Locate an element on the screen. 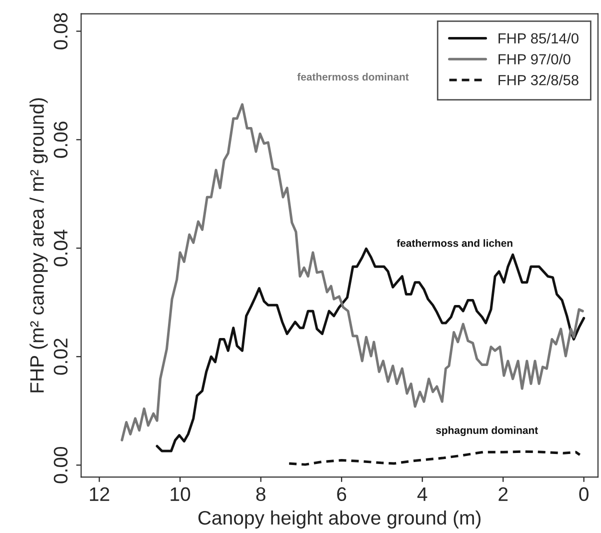 This screenshot has height=533, width=601. x-axis-title: Canopy height above ground (m) is located at coordinates (339, 519).